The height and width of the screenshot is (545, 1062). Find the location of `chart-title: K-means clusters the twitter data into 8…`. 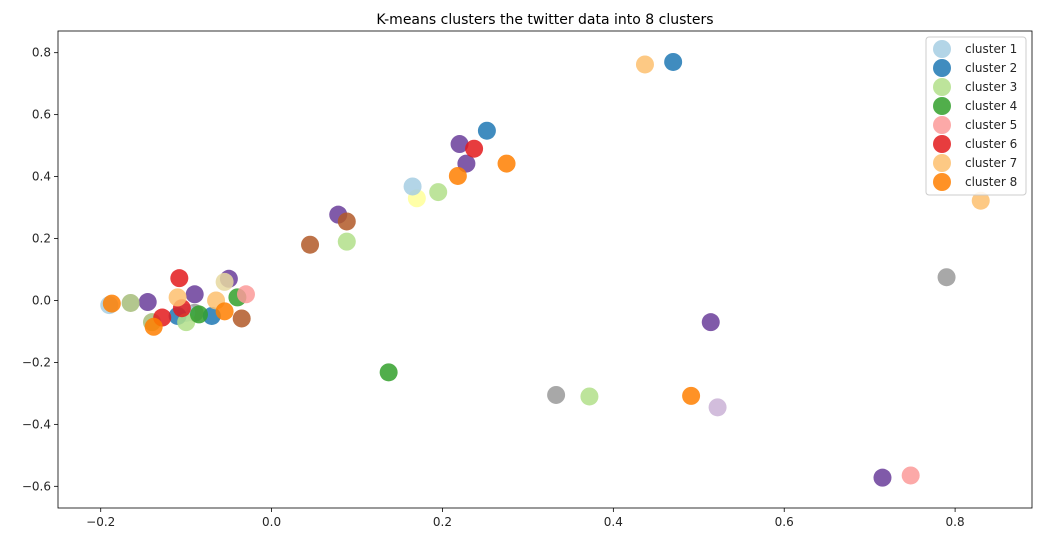

chart-title: K-means clusters the twitter data into 8… is located at coordinates (544, 20).